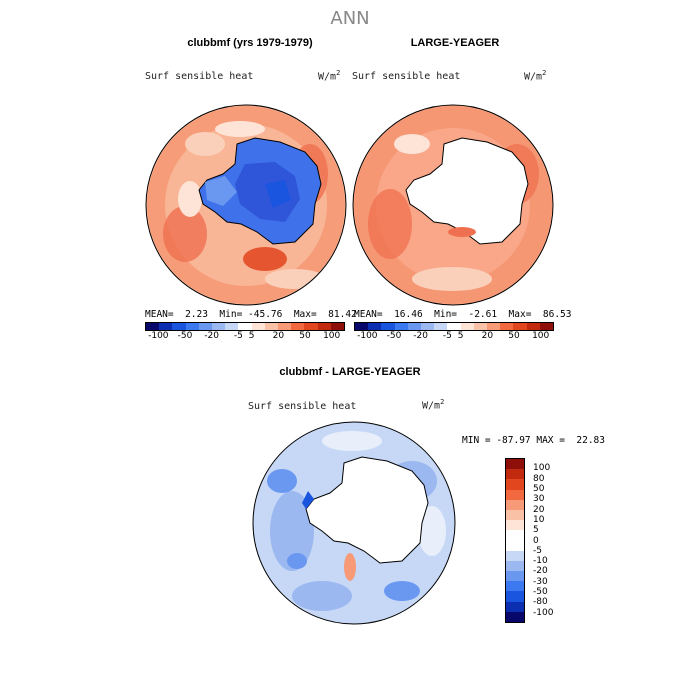  Describe the element at coordinates (354, 523) in the screenshot. I see `map-difference` at that location.